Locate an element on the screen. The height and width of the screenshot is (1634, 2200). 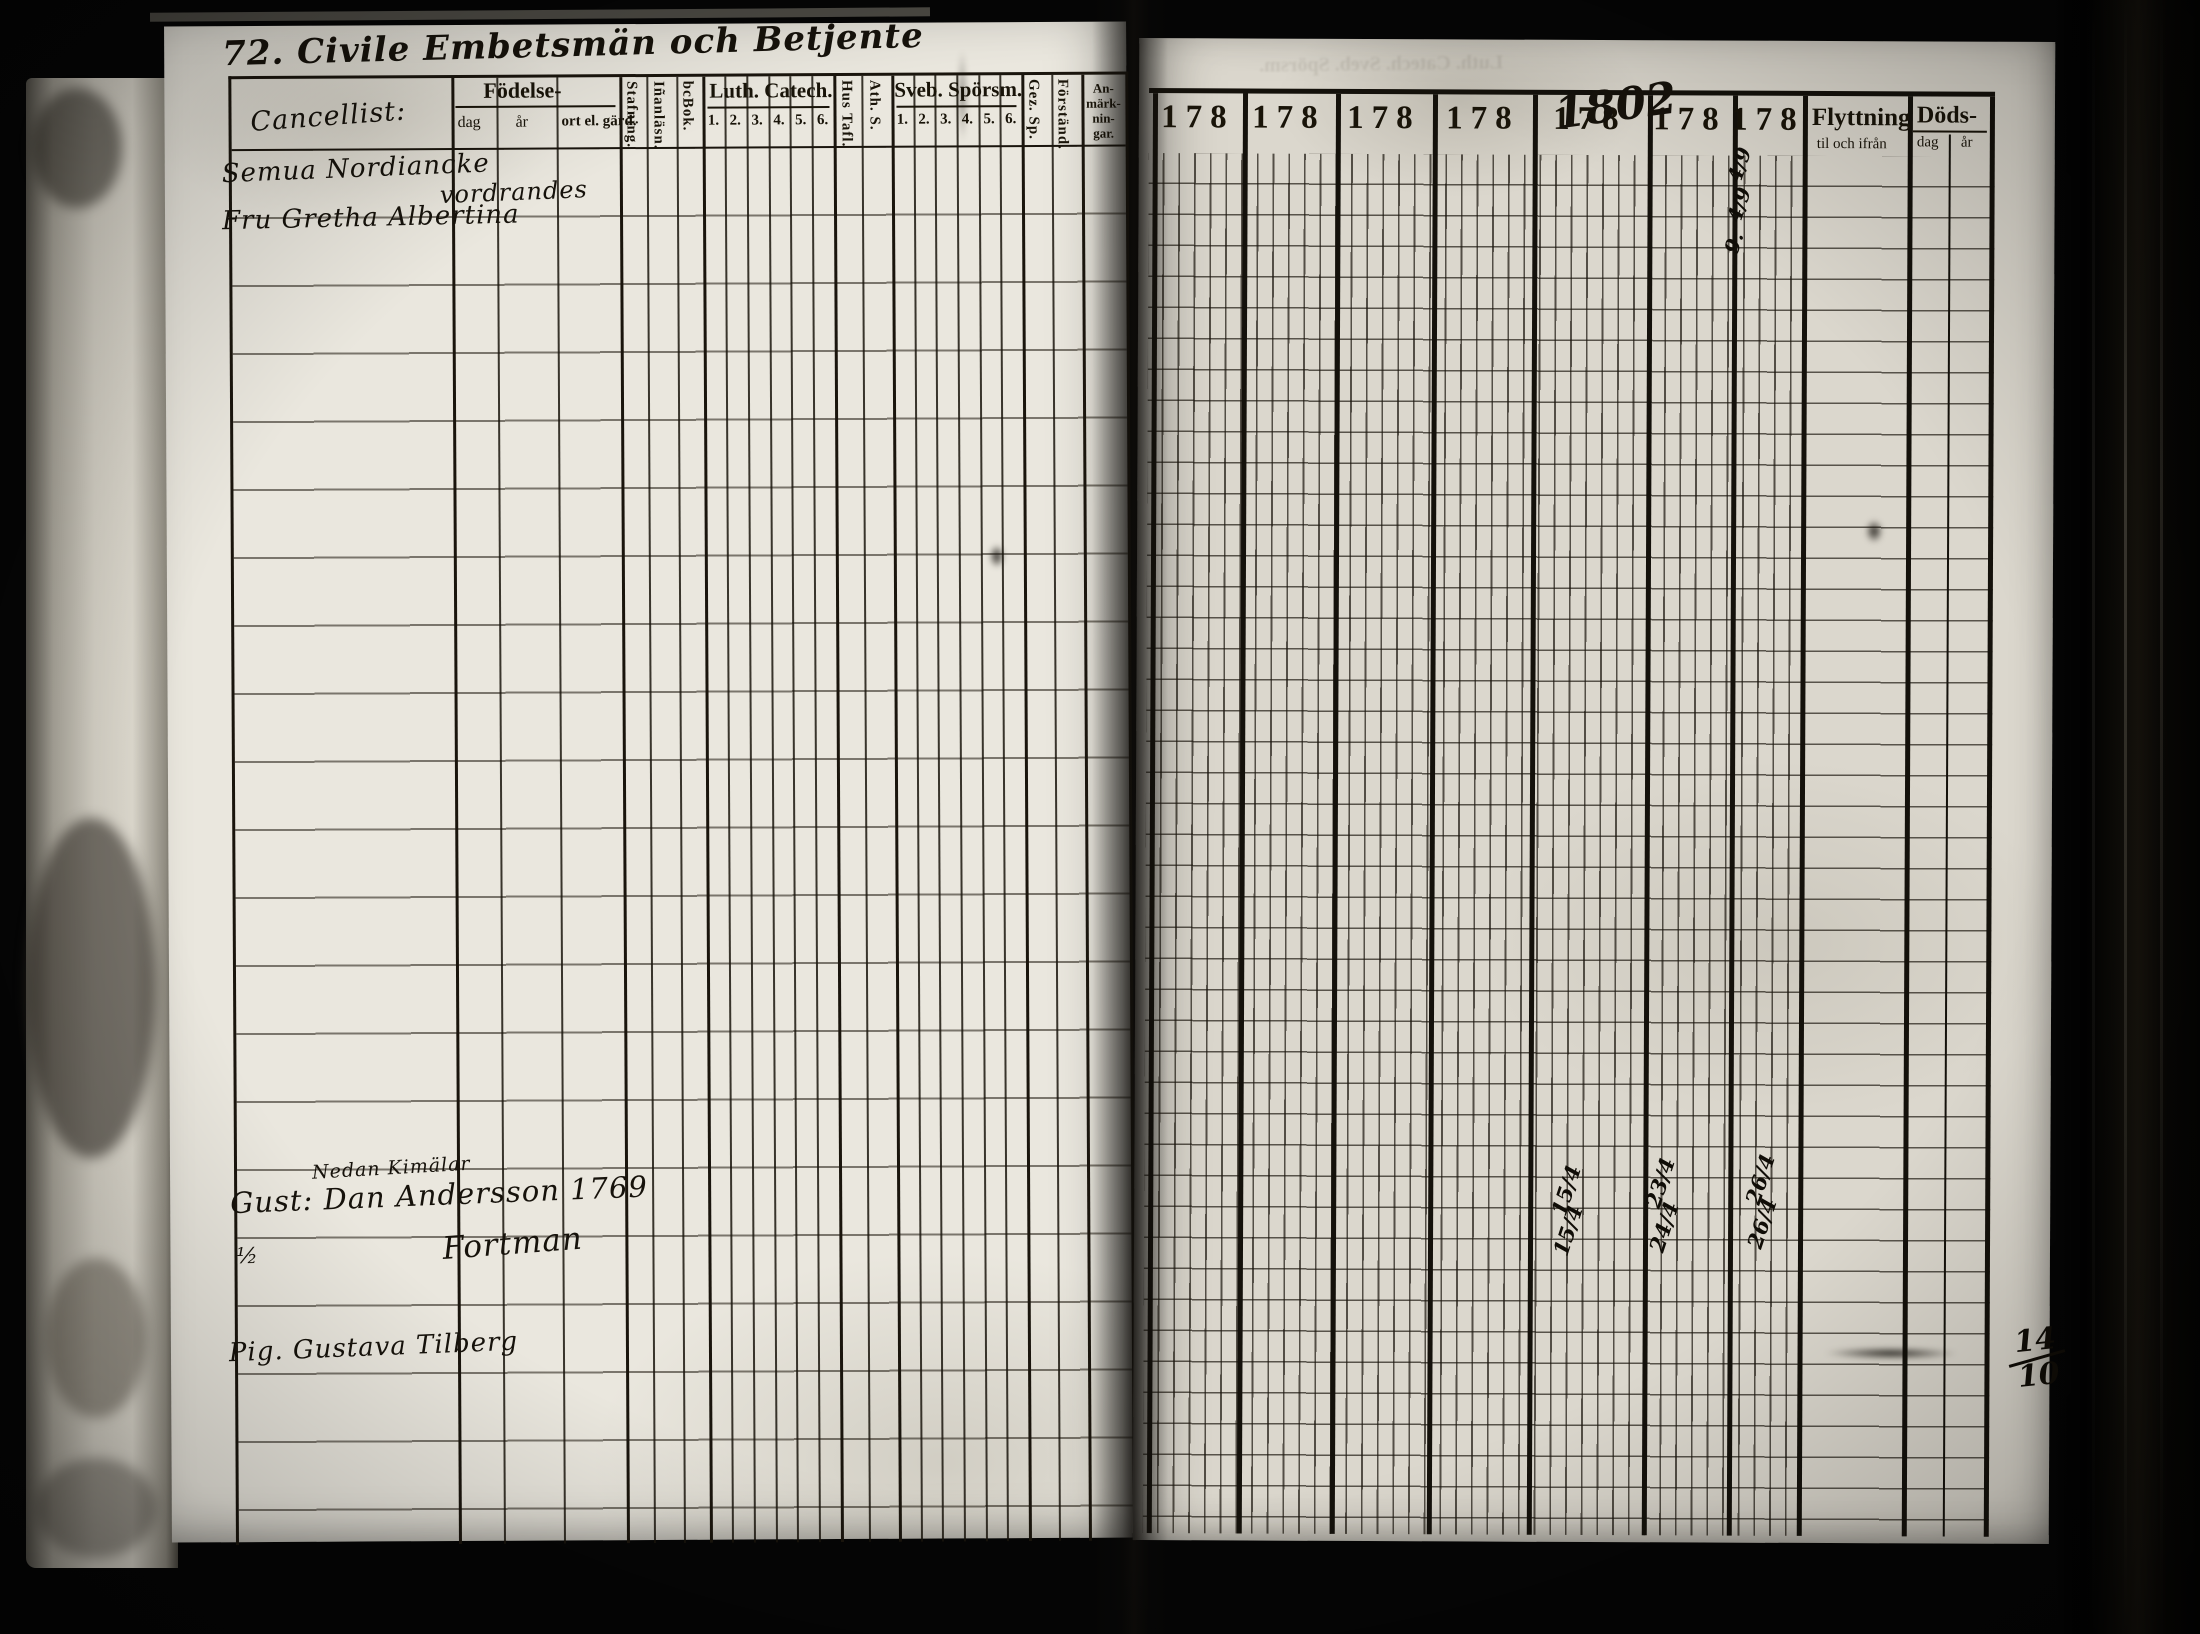
header-fodelse-dag: dag is located at coordinates (469, 122).